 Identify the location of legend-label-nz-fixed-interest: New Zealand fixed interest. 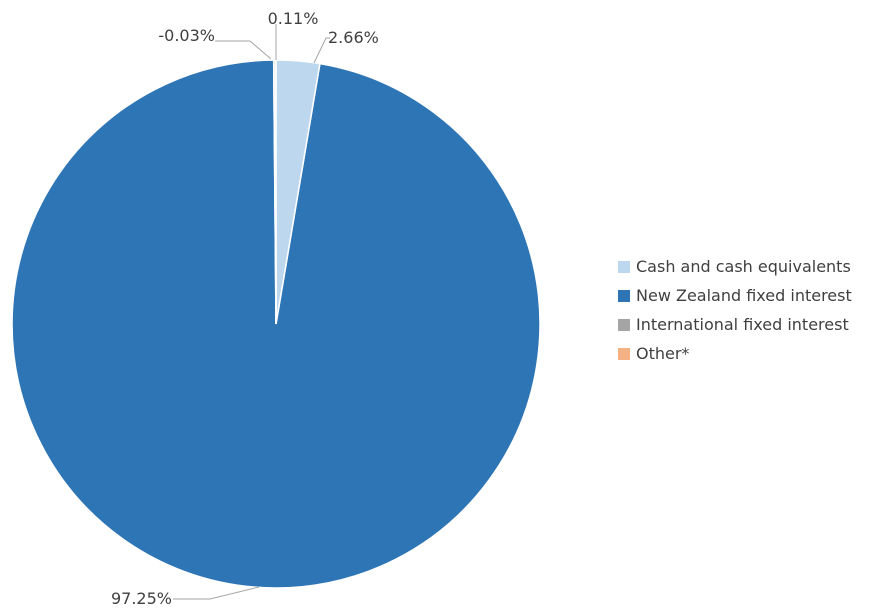
(744, 295).